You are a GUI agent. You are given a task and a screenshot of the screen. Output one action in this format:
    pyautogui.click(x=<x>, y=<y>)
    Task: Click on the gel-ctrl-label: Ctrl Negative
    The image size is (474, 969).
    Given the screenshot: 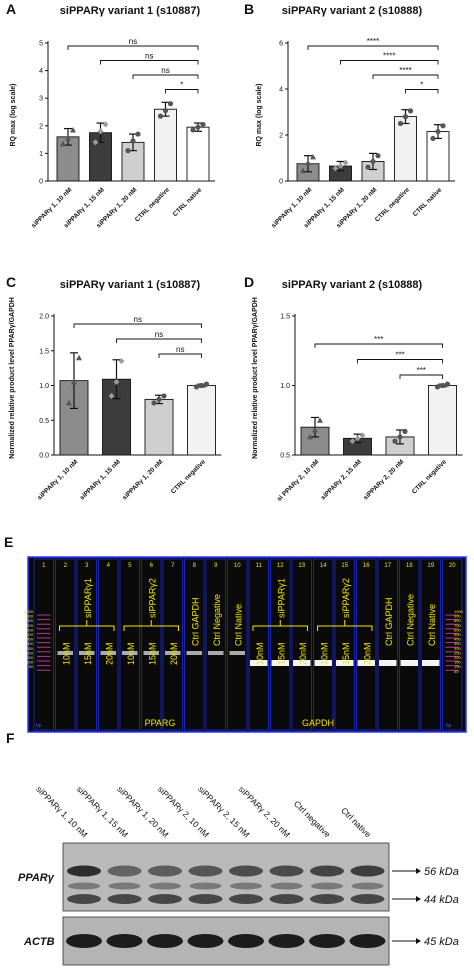 What is the action you would take?
    pyautogui.click(x=410, y=620)
    